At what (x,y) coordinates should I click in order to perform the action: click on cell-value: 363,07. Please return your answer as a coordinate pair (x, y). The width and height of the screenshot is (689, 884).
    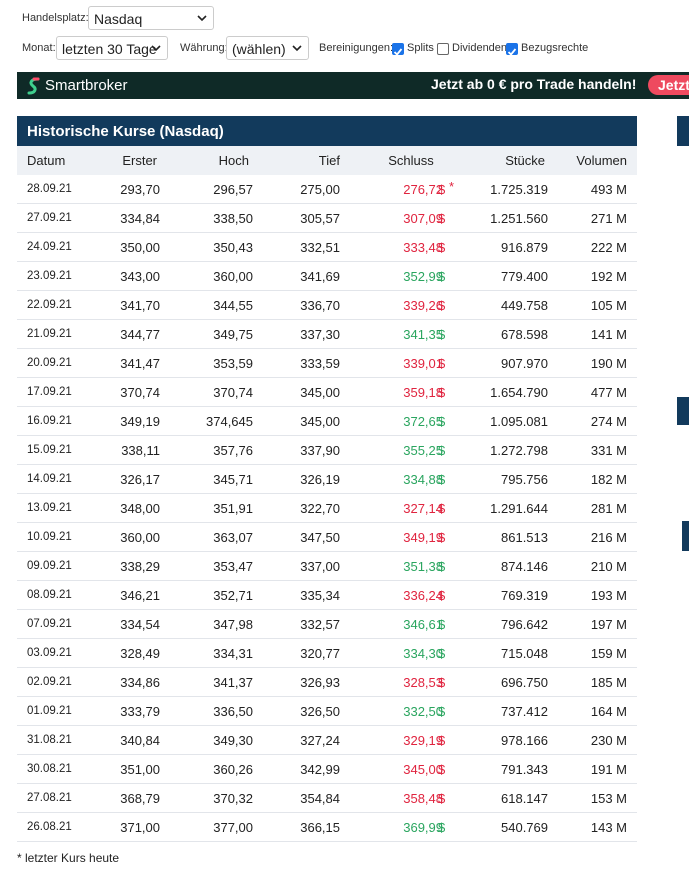
    Looking at the image, I should click on (233, 537).